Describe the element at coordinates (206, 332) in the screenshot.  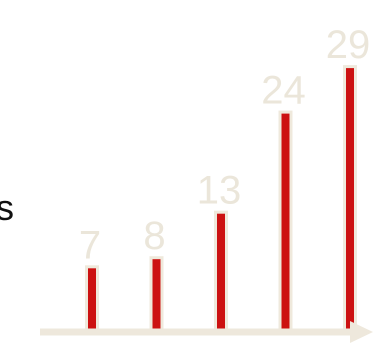
I see `x-axis` at that location.